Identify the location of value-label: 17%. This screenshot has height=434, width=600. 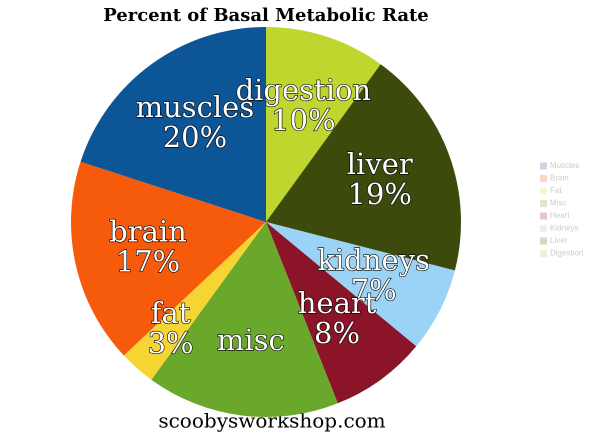
(148, 261).